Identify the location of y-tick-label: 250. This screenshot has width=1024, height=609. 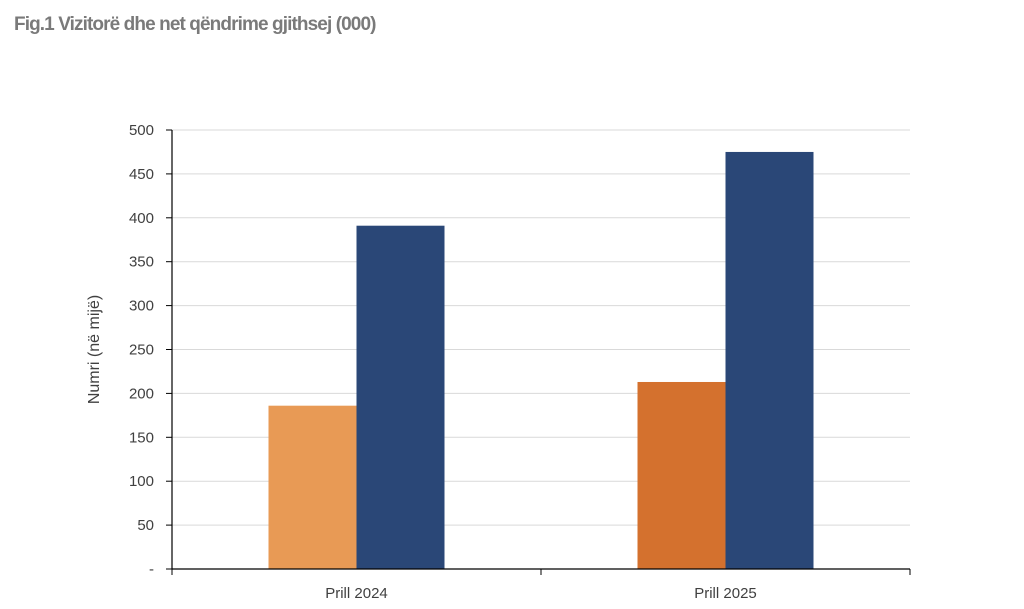
(141, 350).